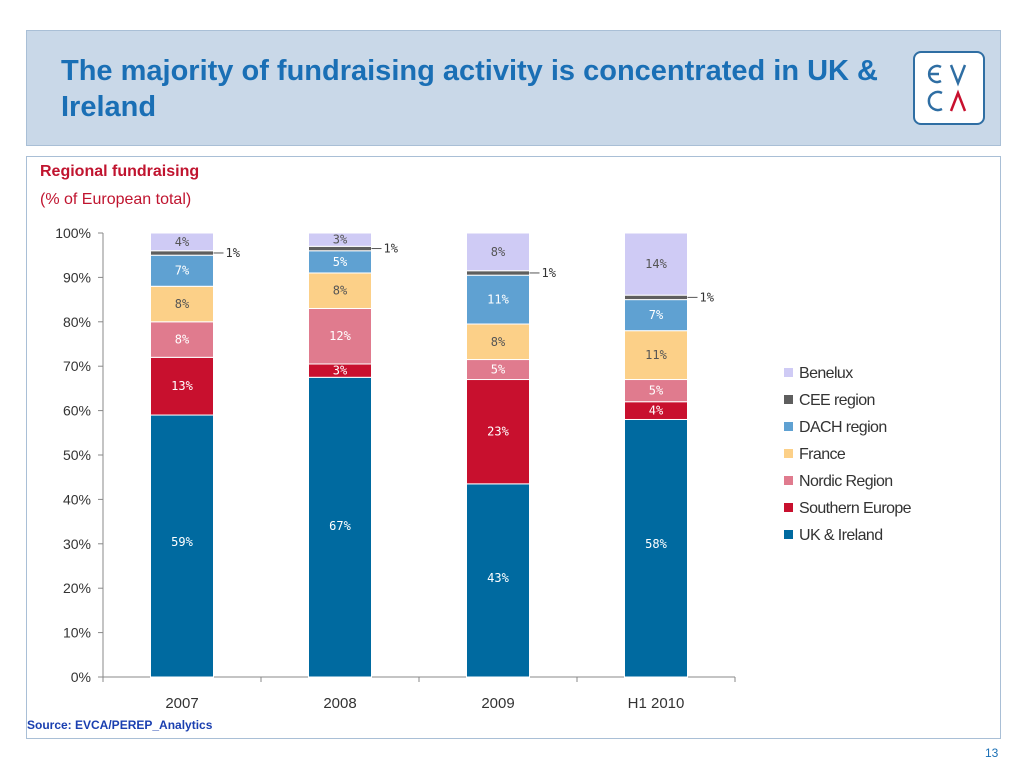 Image resolution: width=1024 pixels, height=768 pixels. I want to click on bar-data-label: 23%, so click(498, 432).